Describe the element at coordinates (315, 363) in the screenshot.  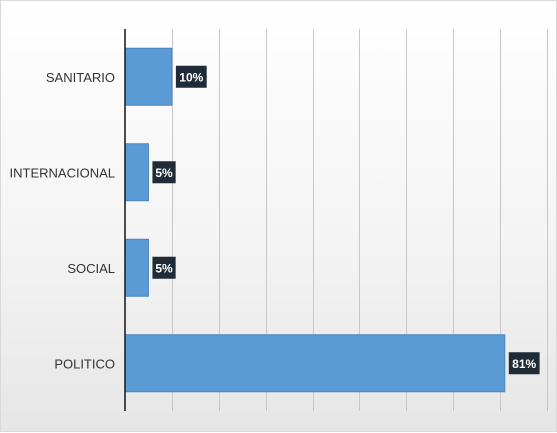
I see `bar-politico` at that location.